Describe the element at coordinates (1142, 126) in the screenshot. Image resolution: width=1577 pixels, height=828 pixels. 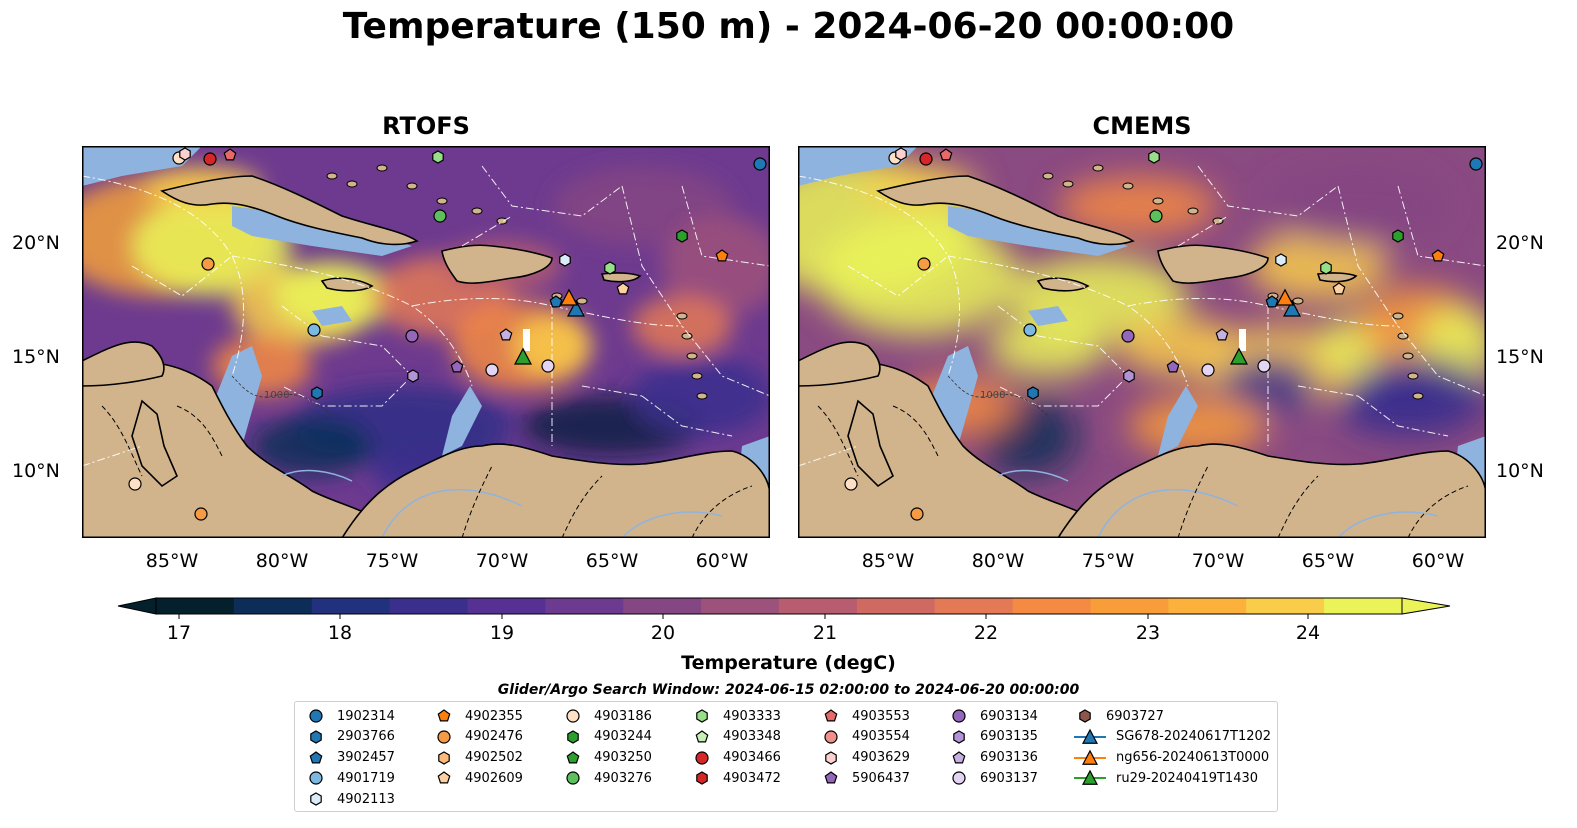
I see `panel-title-cmems: CMEMS` at that location.